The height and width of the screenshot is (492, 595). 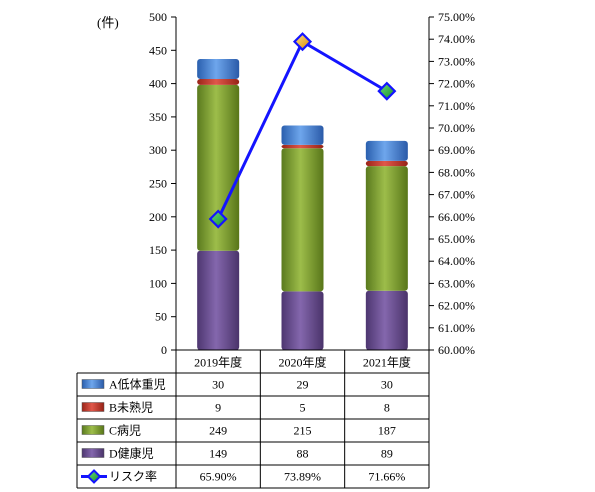 What do you see at coordinates (133, 476) in the screenshot?
I see `legend-label: リスク率` at bounding box center [133, 476].